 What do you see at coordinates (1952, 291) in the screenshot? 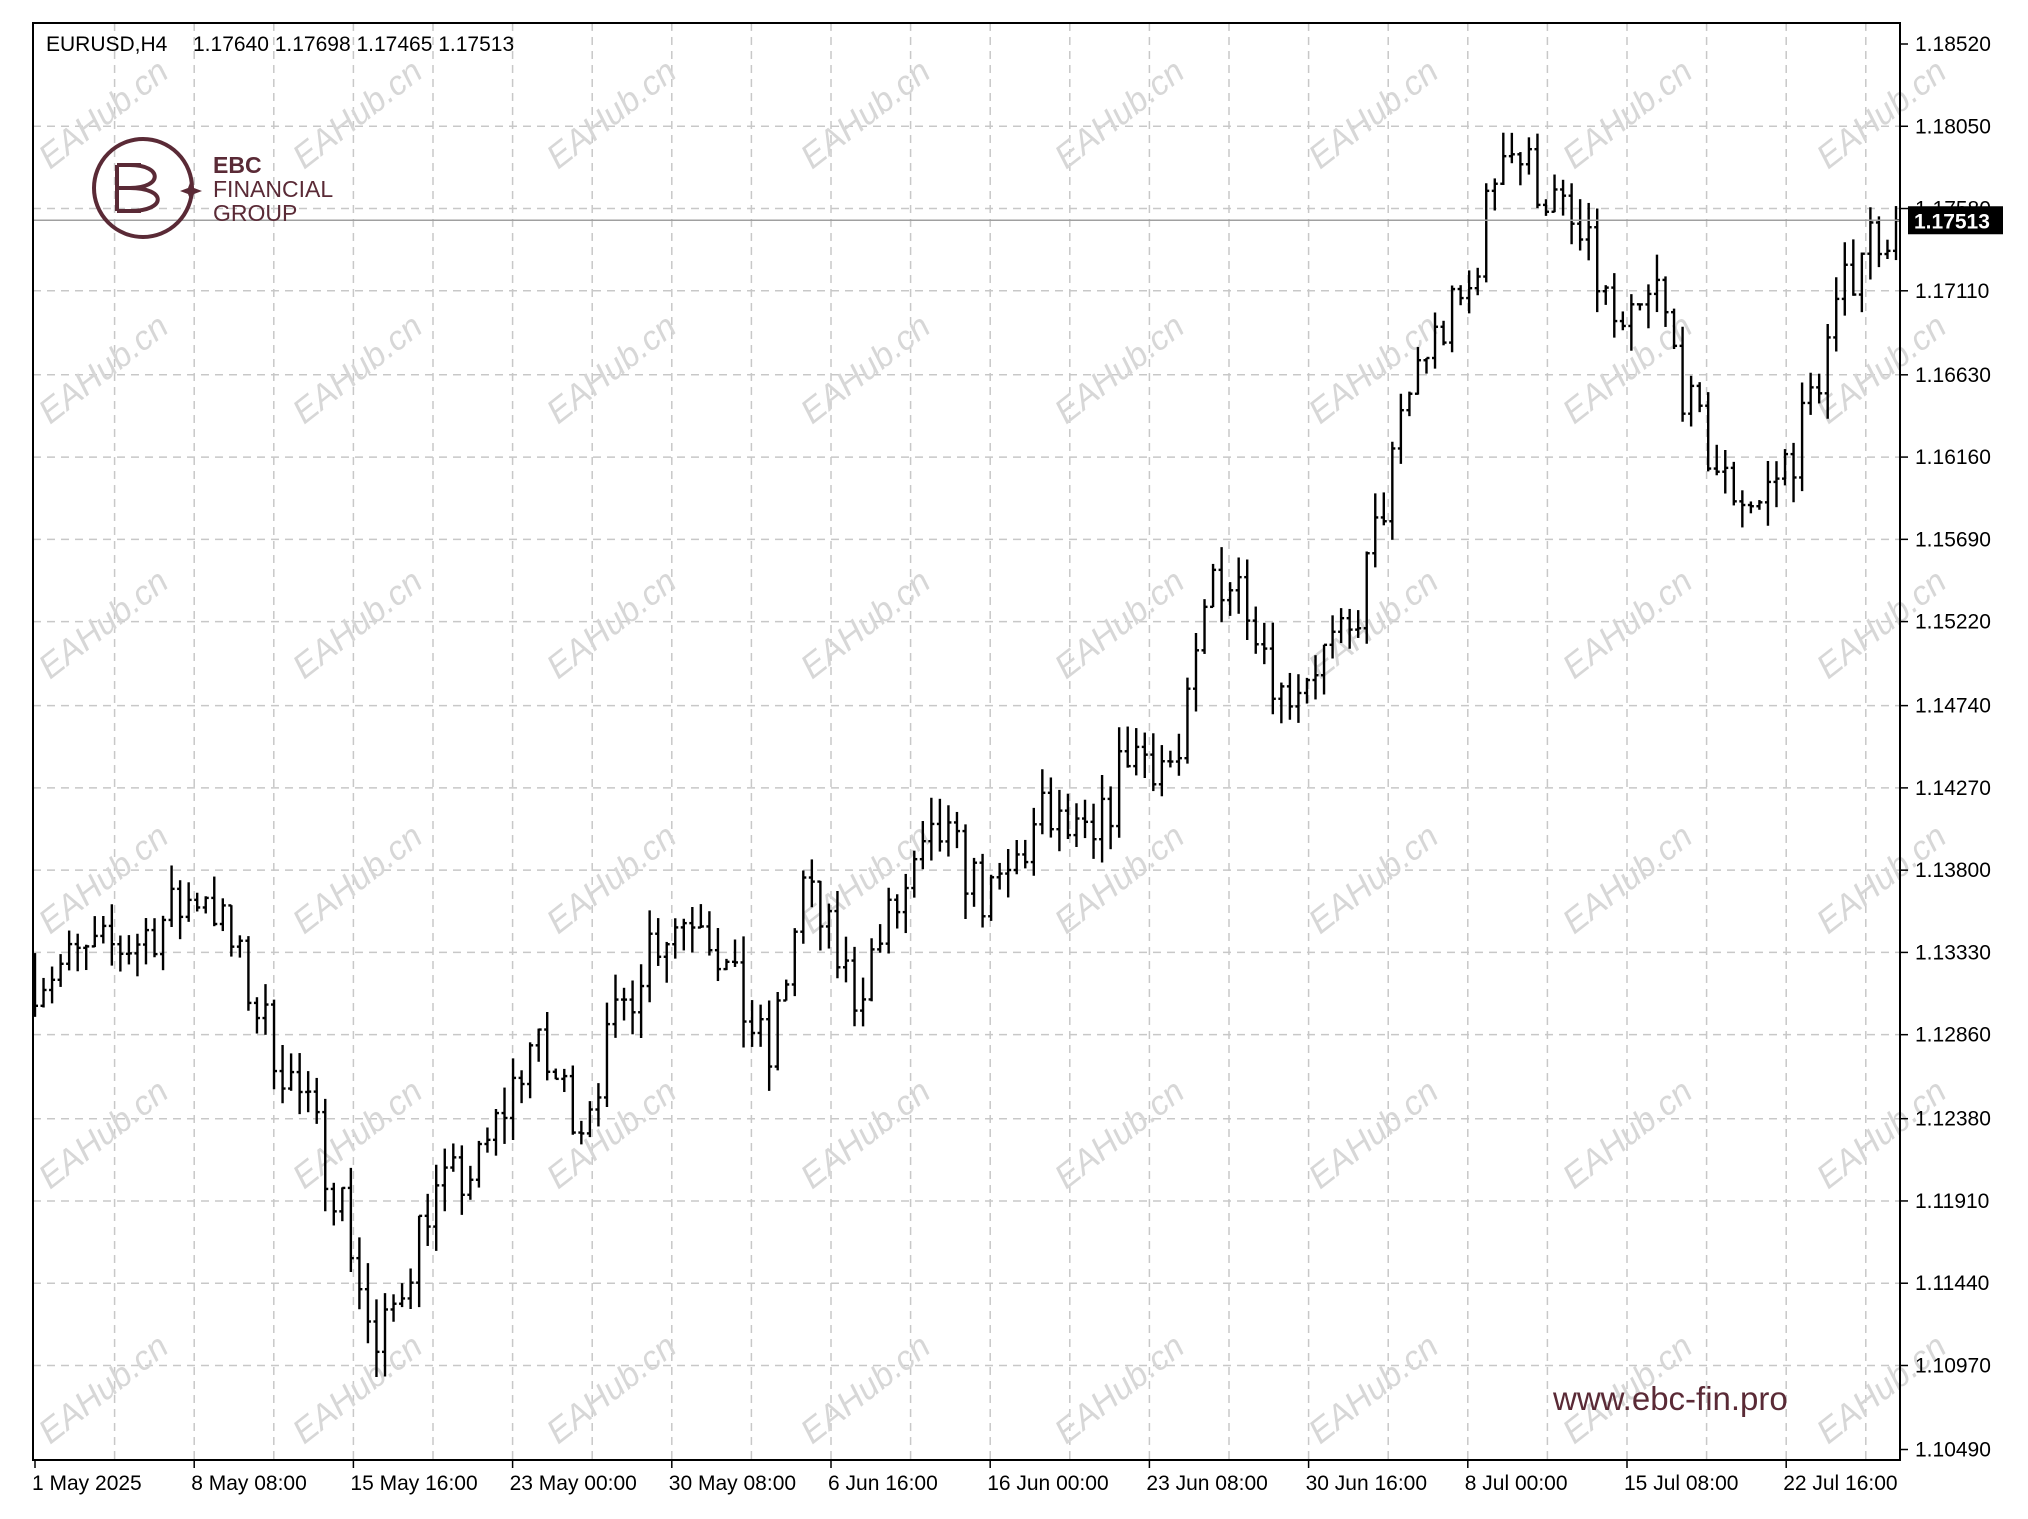
I see `y-tick-label: 1.17110` at bounding box center [1952, 291].